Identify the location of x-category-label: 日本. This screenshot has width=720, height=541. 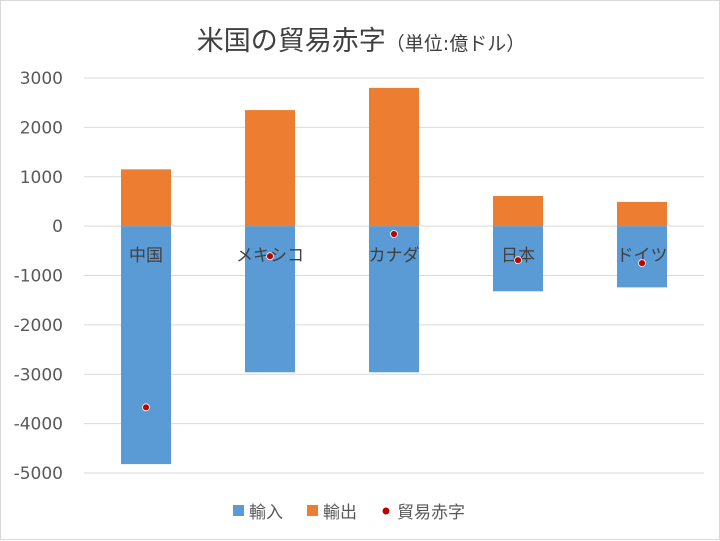
(518, 256).